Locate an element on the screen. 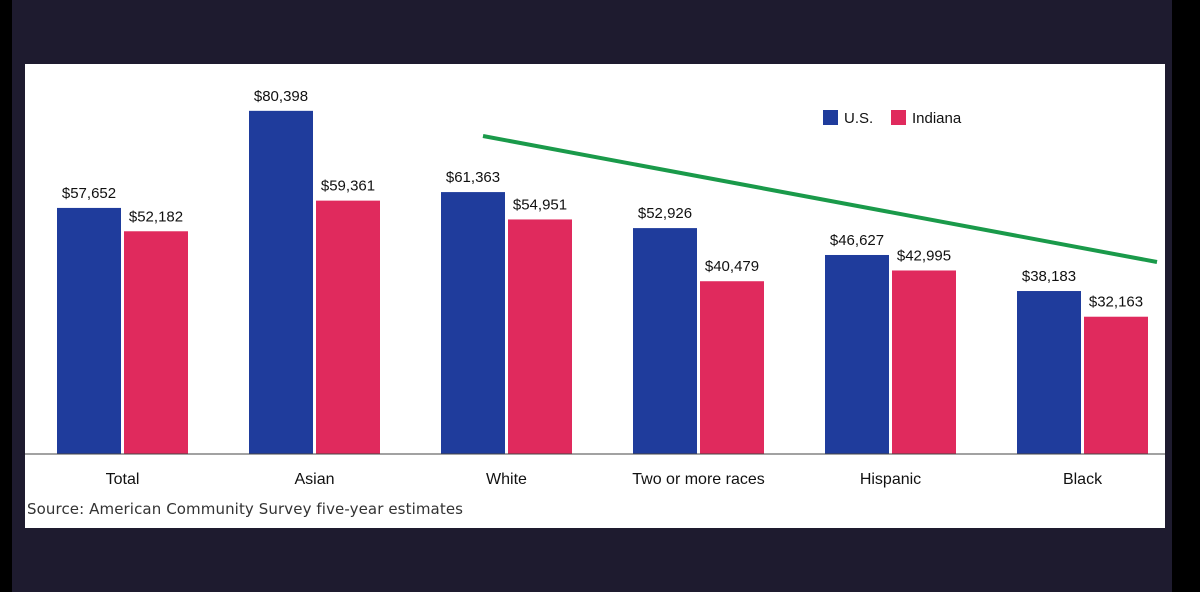 This screenshot has width=1200, height=592. bar-indiana-white is located at coordinates (540, 336).